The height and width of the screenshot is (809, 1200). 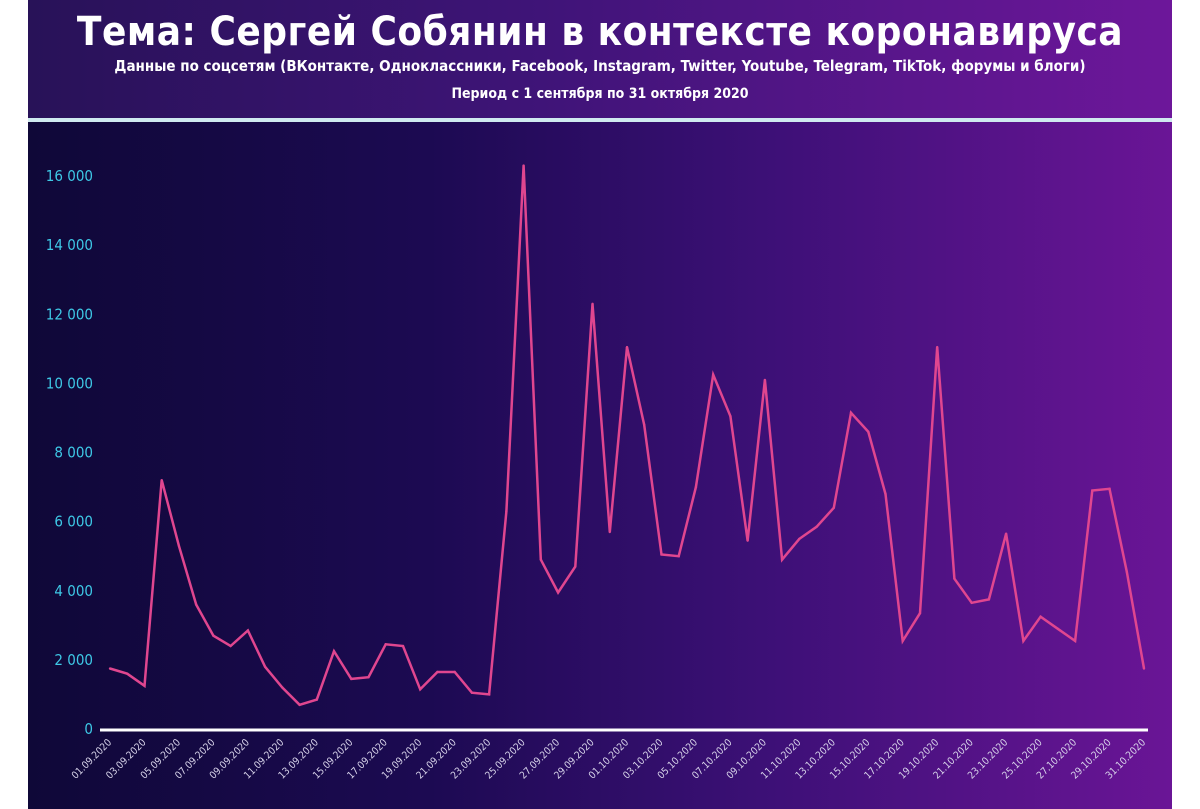 I want to click on chart-period: Период с 1 сентября по 31 октября 2020, so click(x=600, y=94).